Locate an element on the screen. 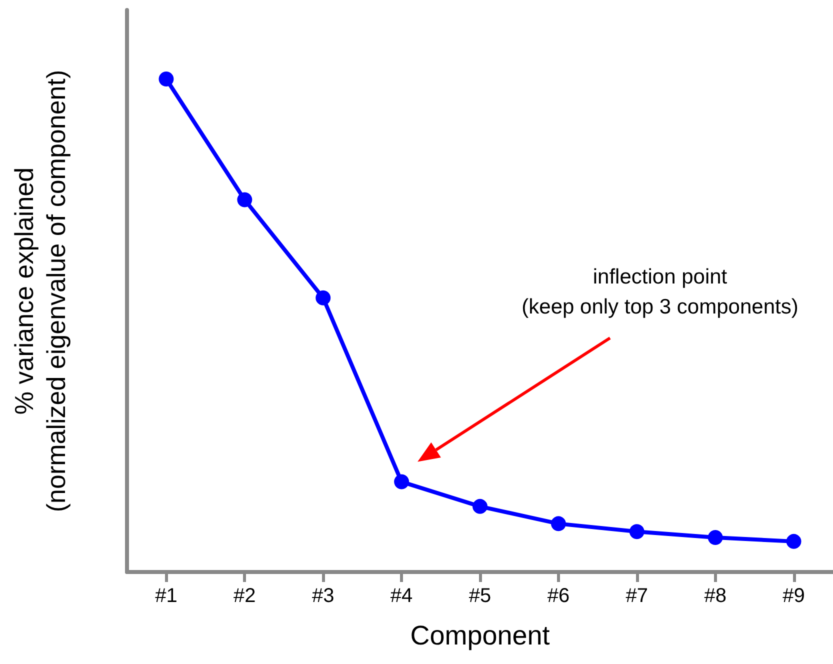  annotation: inflection point (keep only top 3 components) is located at coordinates (660, 292).